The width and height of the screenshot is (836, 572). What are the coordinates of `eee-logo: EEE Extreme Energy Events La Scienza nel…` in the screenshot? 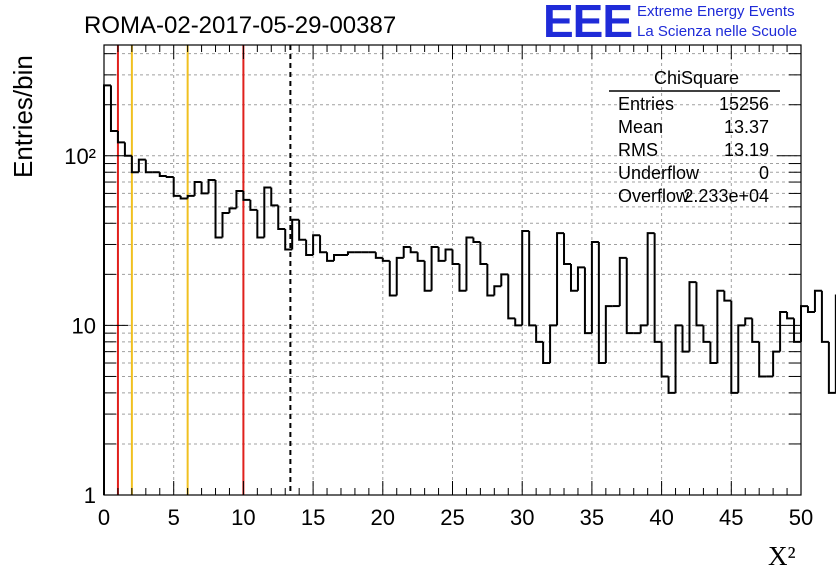 It's located at (687, 23).